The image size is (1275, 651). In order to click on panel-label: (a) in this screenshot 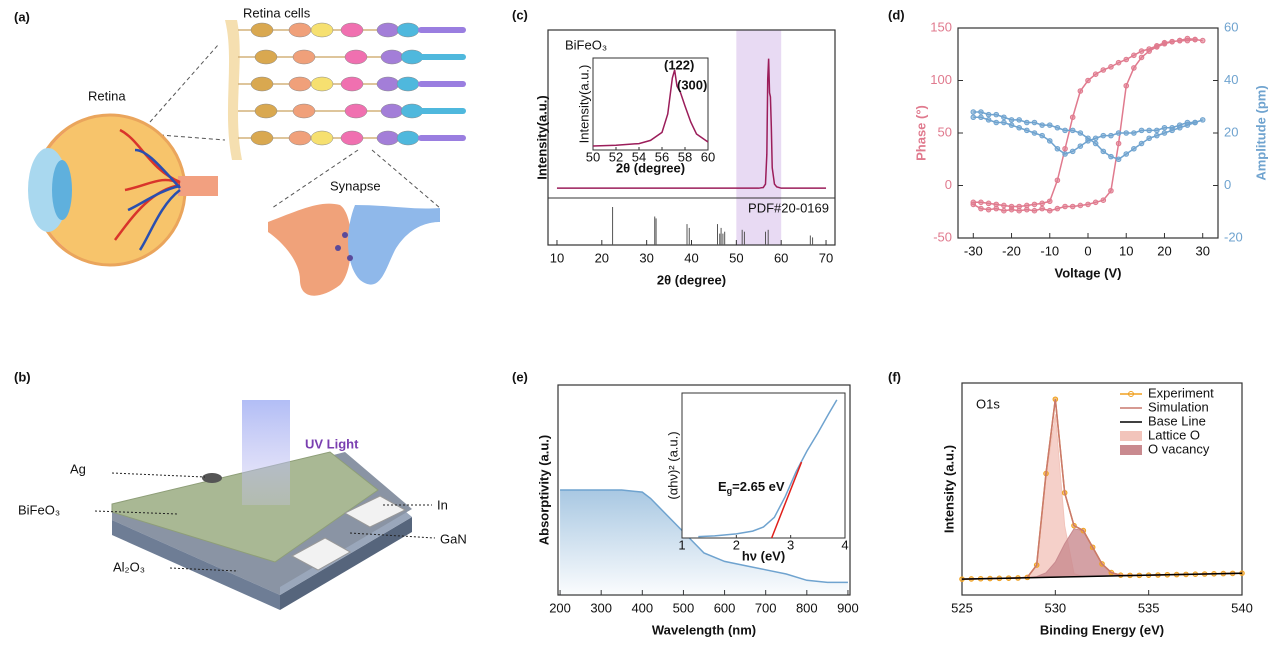, I will do `click(22, 16)`.